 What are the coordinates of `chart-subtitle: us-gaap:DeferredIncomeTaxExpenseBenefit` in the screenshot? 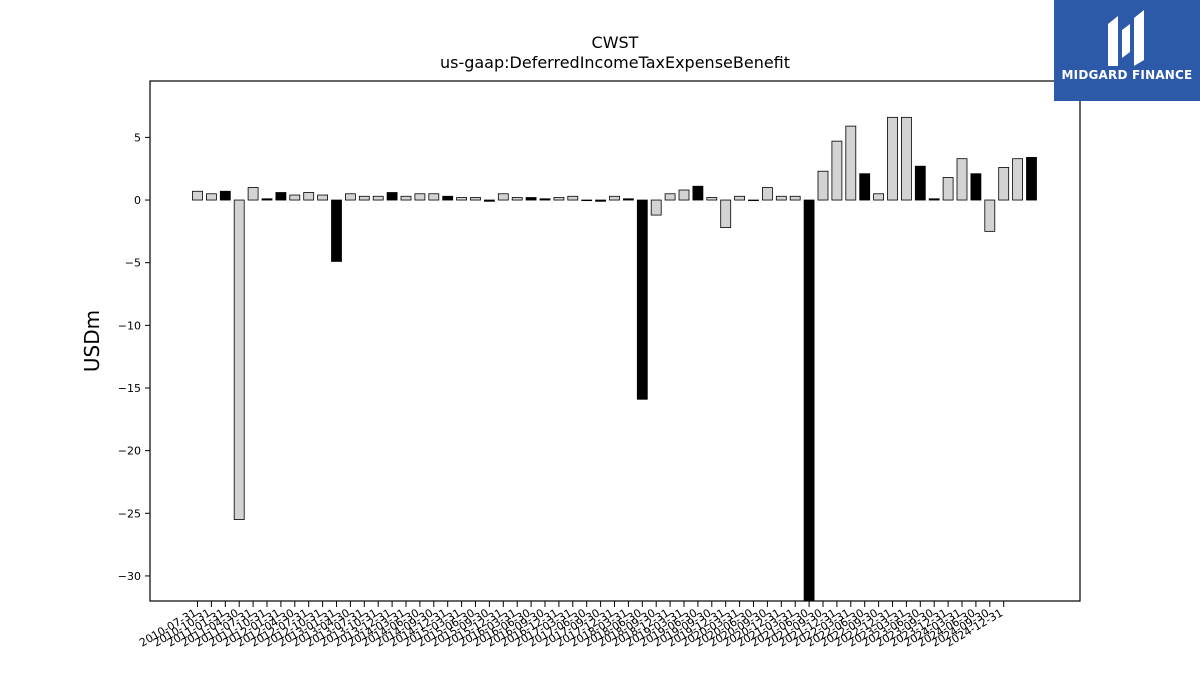 It's located at (615, 62).